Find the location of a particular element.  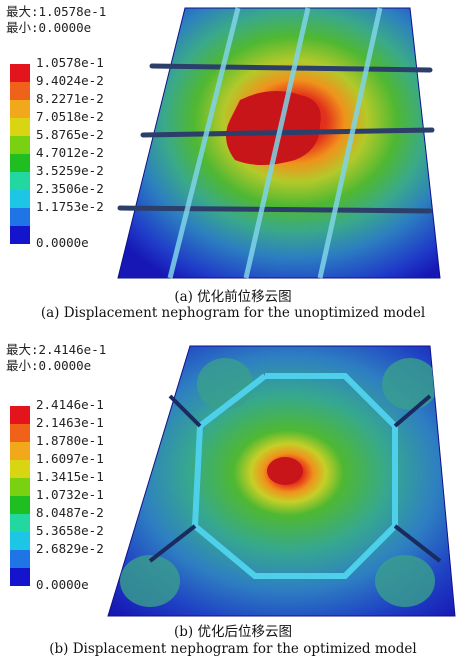

legend-label: 1.6097e-1 is located at coordinates (70, 458).